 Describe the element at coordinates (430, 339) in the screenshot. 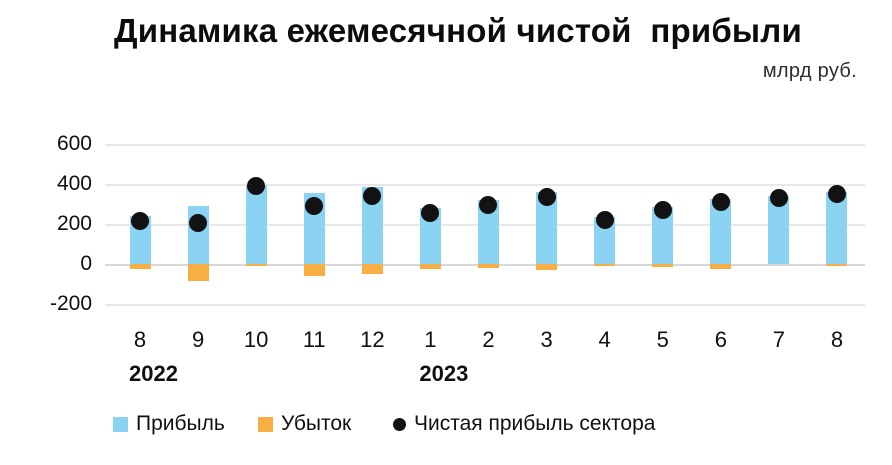

I see `x-axis-month-label: 1` at that location.